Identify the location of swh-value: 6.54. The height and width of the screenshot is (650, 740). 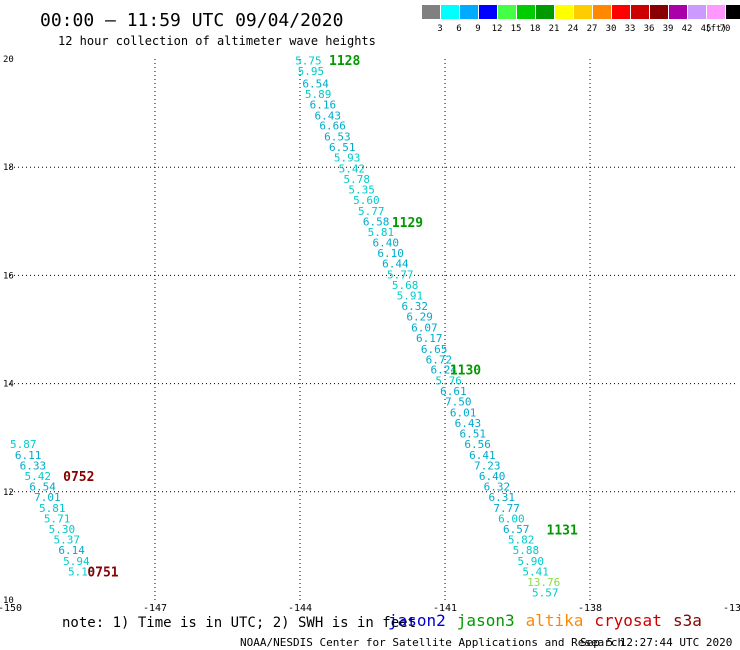
(42, 486).